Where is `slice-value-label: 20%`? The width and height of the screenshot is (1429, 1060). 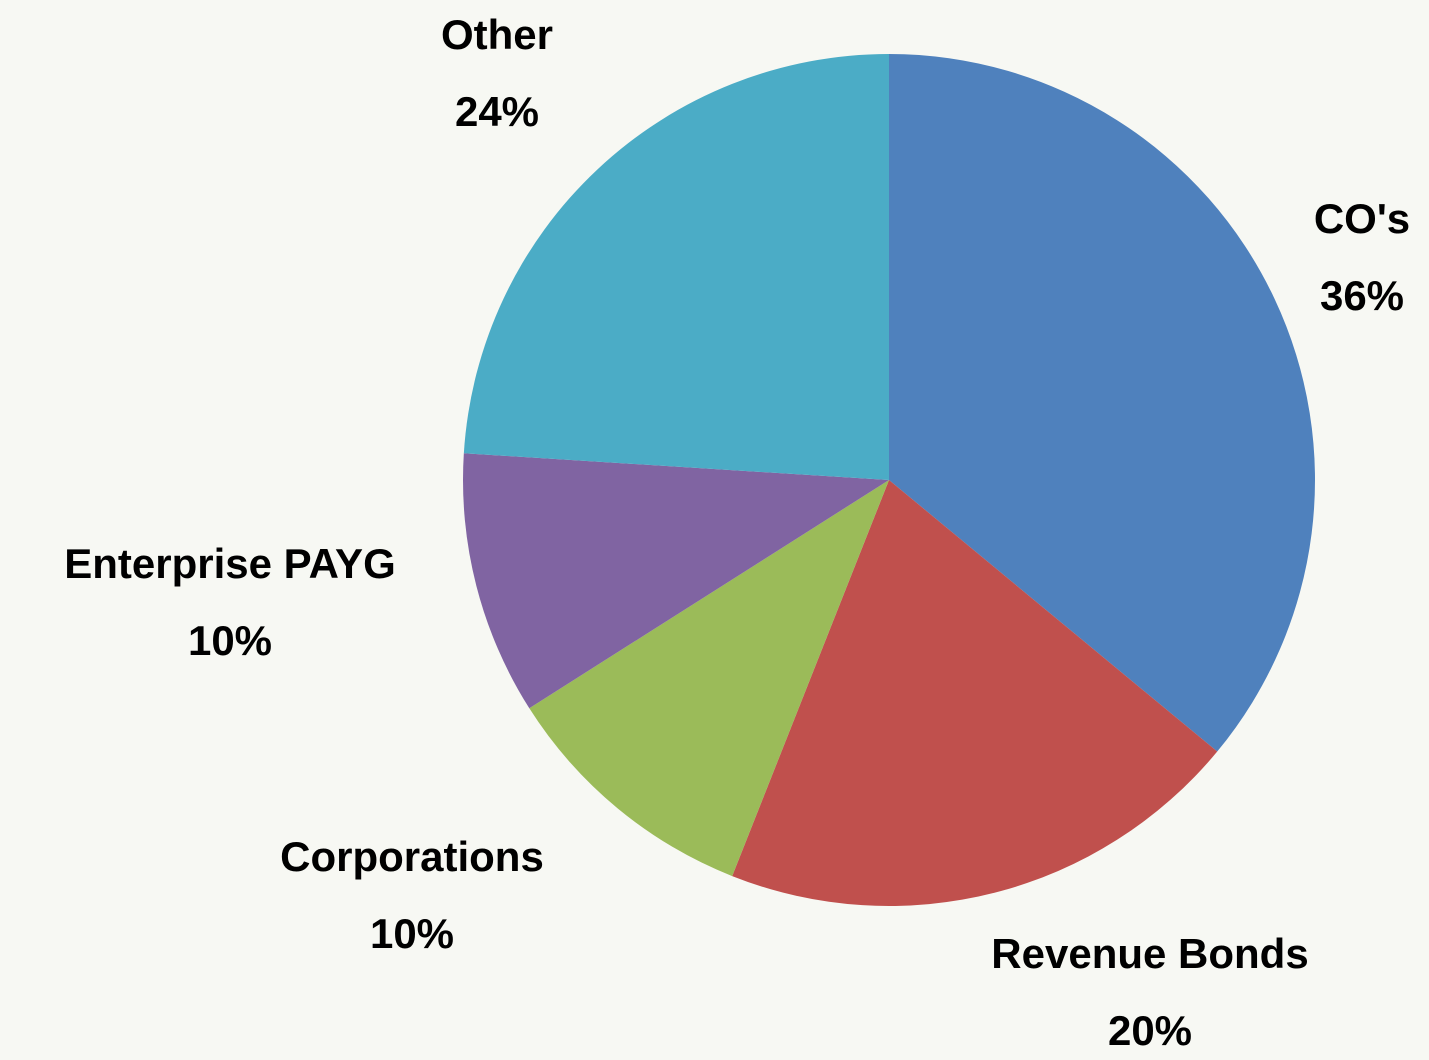 slice-value-label: 20% is located at coordinates (1150, 1030).